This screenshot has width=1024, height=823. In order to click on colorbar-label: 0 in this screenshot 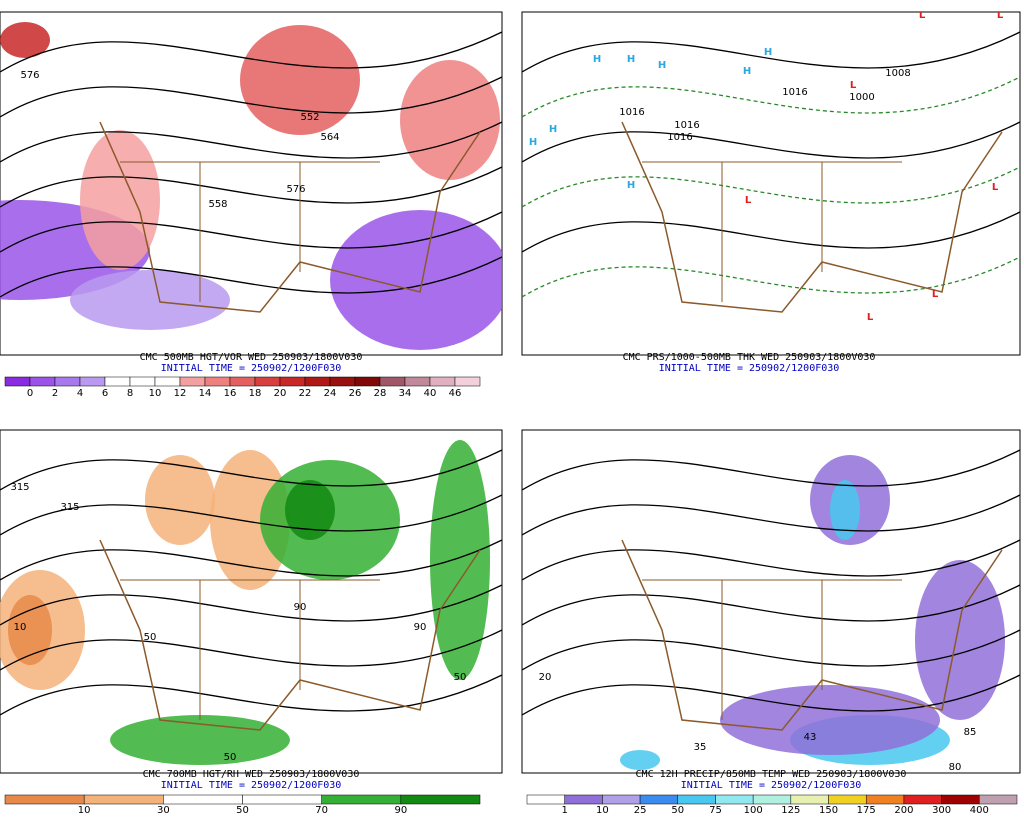, I will do `click(30, 393)`.